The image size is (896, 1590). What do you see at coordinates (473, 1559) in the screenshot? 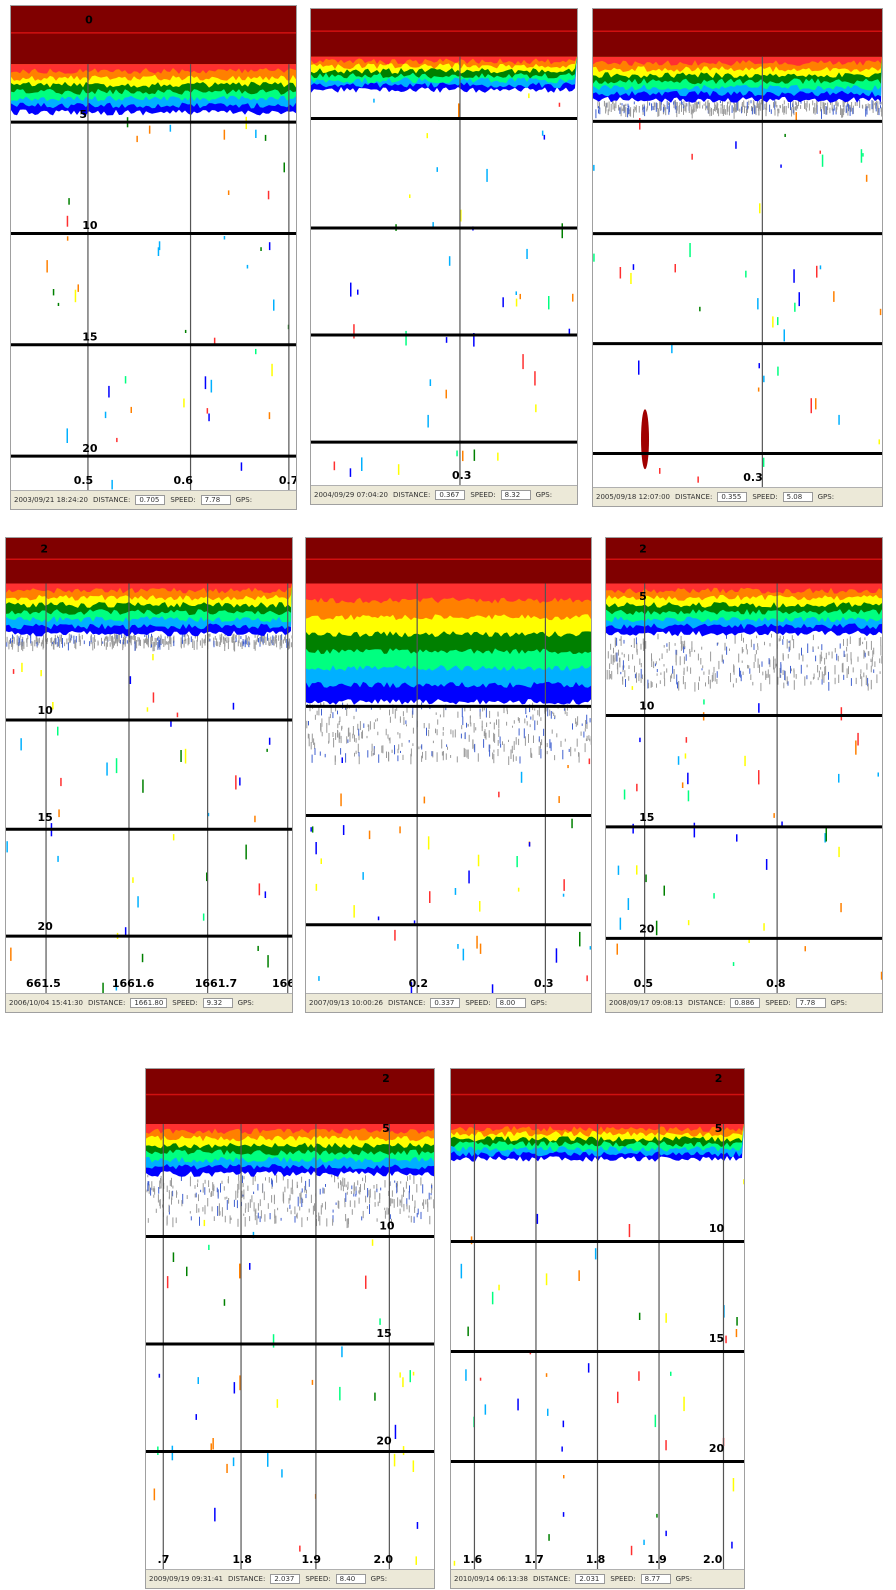
I see `distance-label: 1.6` at bounding box center [473, 1559].